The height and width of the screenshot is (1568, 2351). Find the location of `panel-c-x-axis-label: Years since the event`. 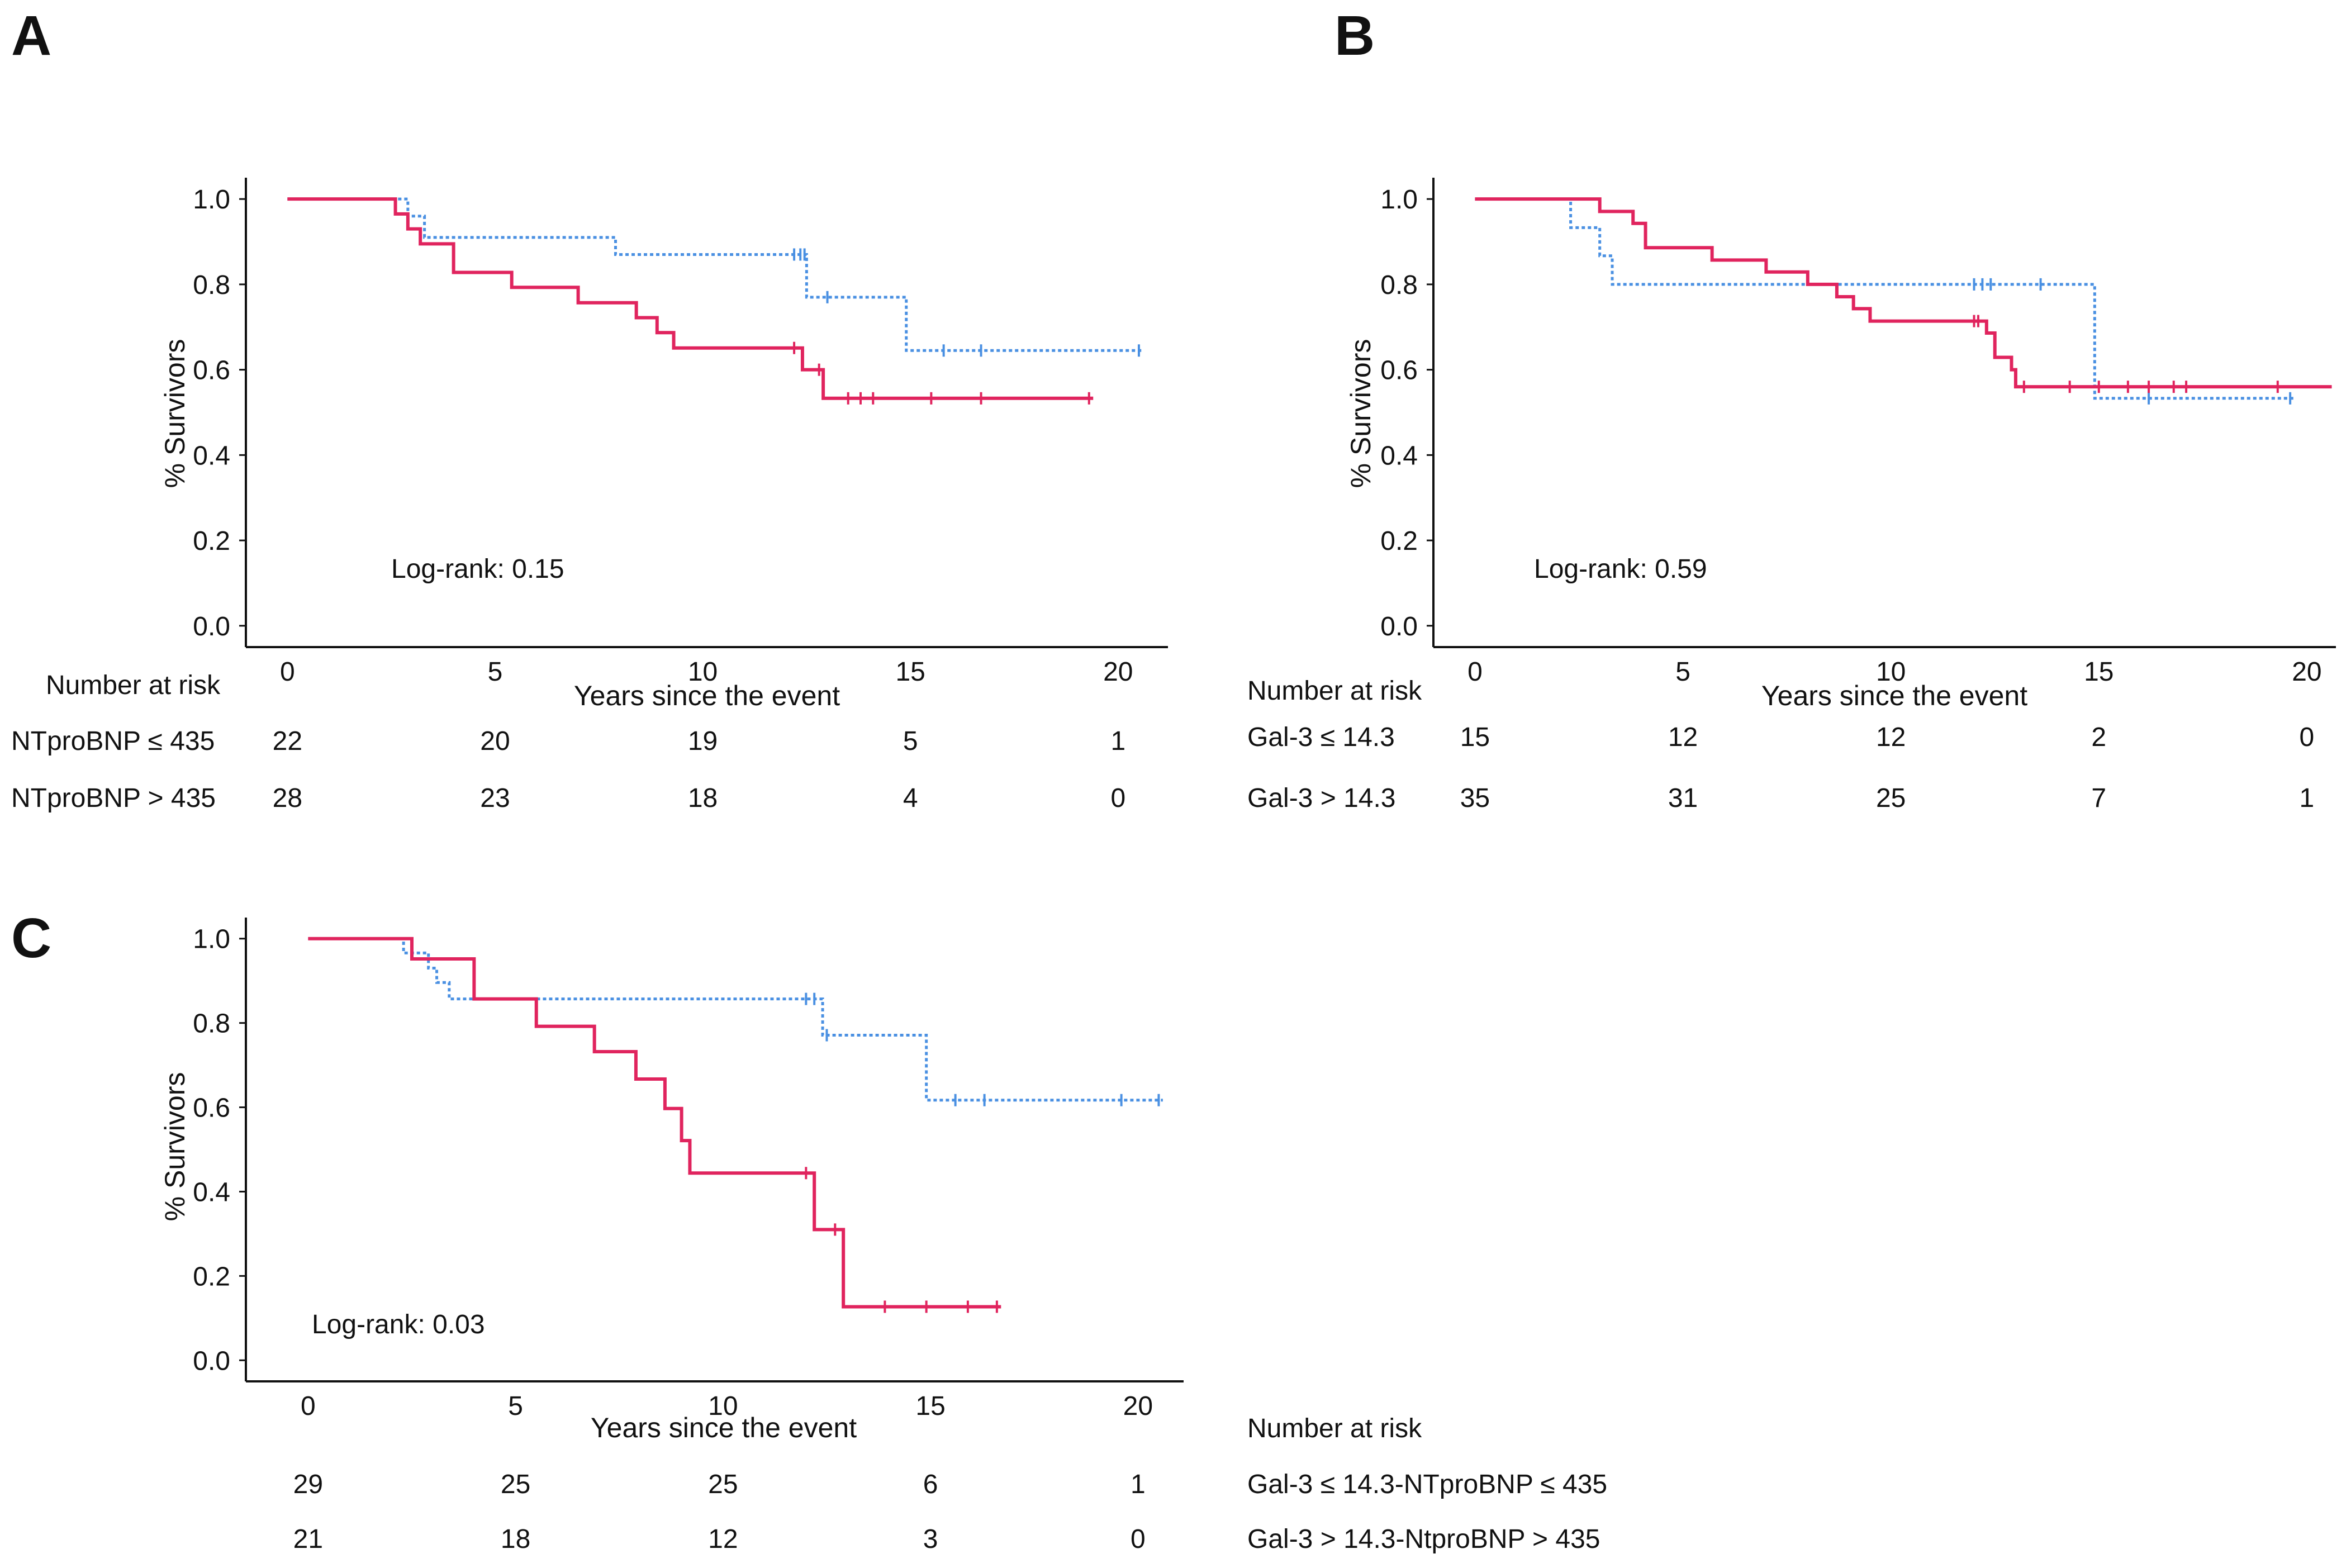

panel-c-x-axis-label: Years since the event is located at coordinates (724, 1427).